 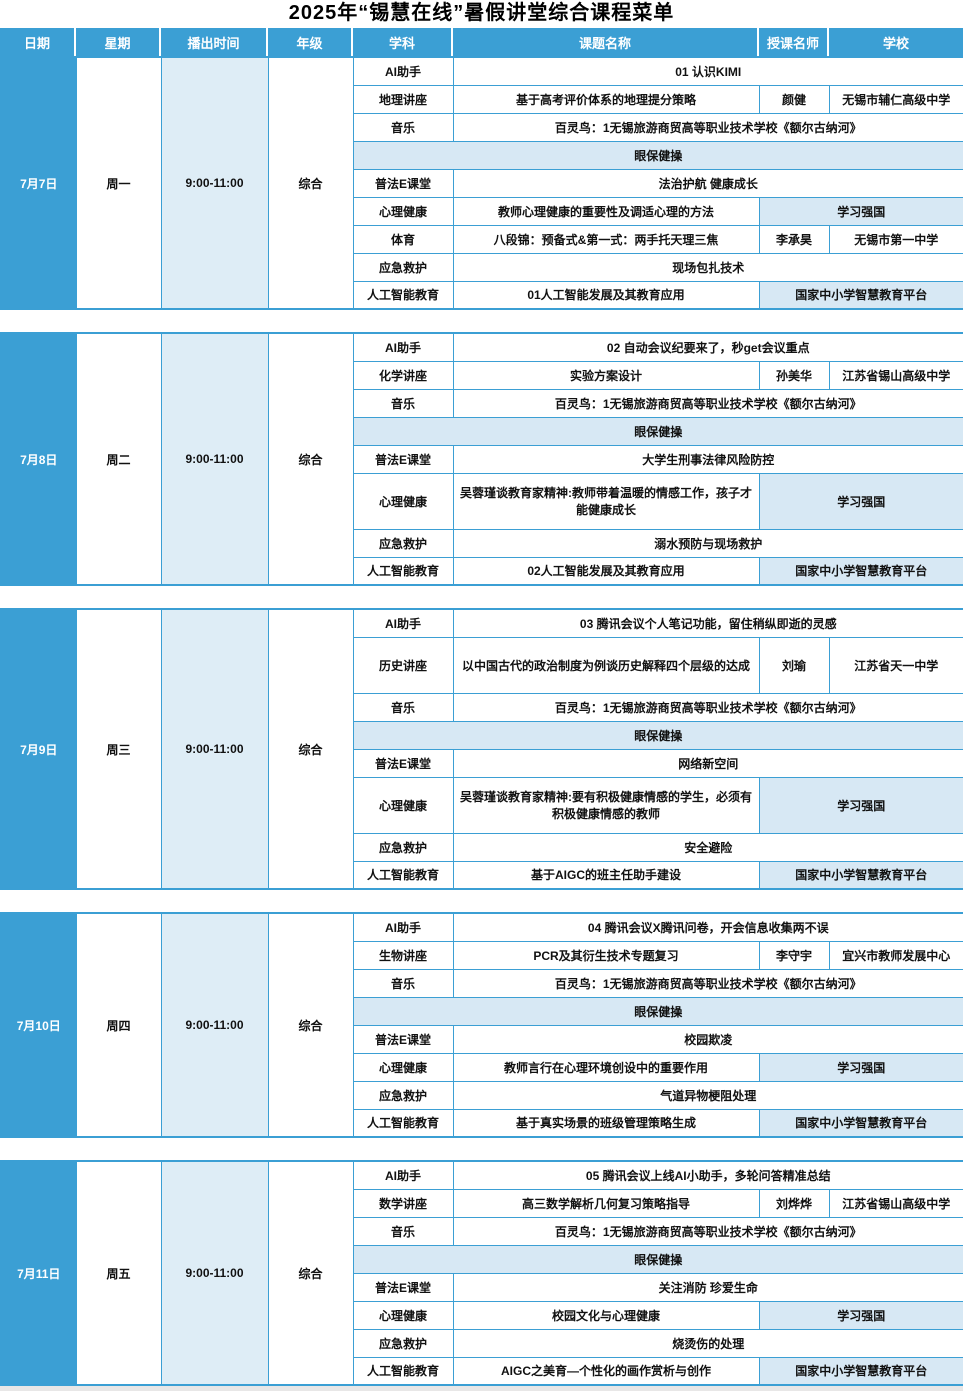 I want to click on topic-cell: 校园文化与心理健康, so click(x=606, y=1315).